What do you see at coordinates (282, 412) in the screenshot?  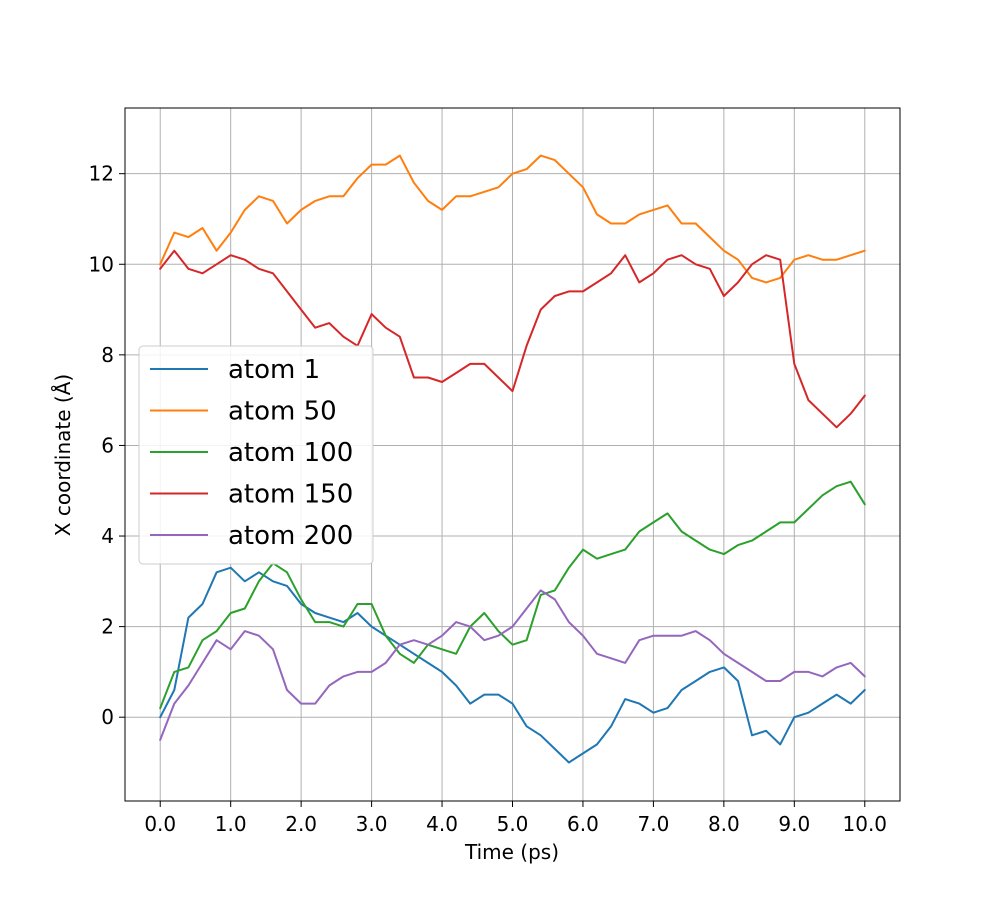 I see `legend-label: atom 50` at bounding box center [282, 412].